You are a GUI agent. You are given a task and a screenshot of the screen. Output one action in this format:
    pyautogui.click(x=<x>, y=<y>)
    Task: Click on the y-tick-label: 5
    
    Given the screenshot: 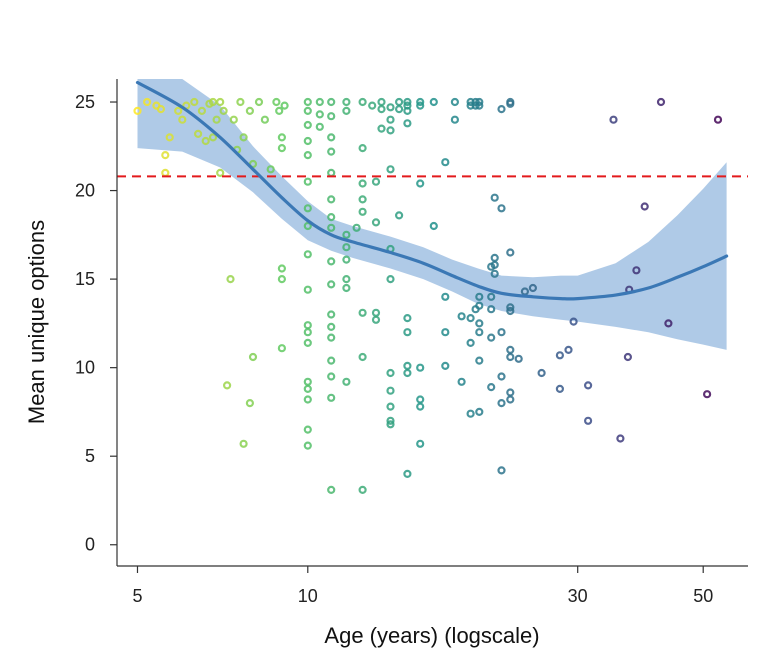 What is the action you would take?
    pyautogui.click(x=90, y=456)
    